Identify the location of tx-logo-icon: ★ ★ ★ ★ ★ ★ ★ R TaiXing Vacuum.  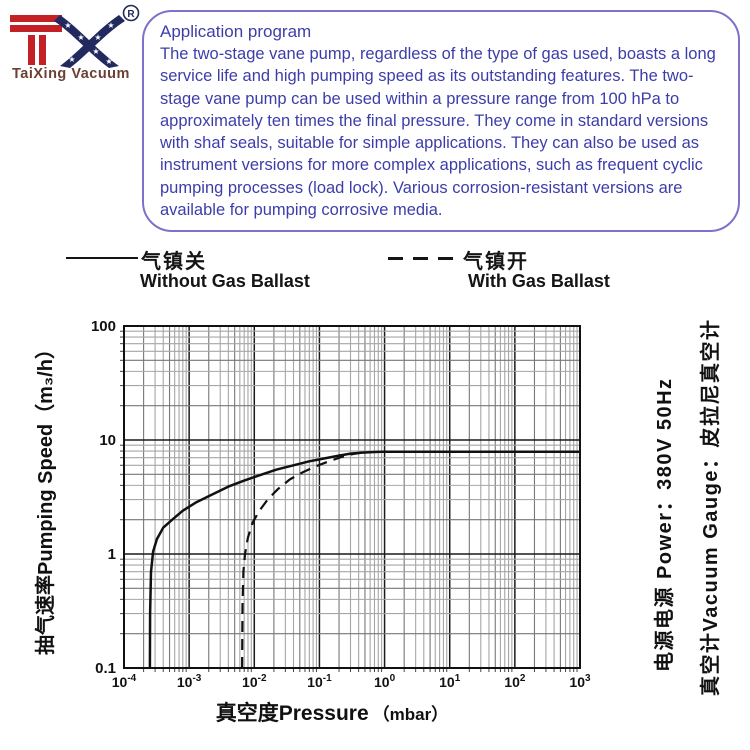
(75, 43).